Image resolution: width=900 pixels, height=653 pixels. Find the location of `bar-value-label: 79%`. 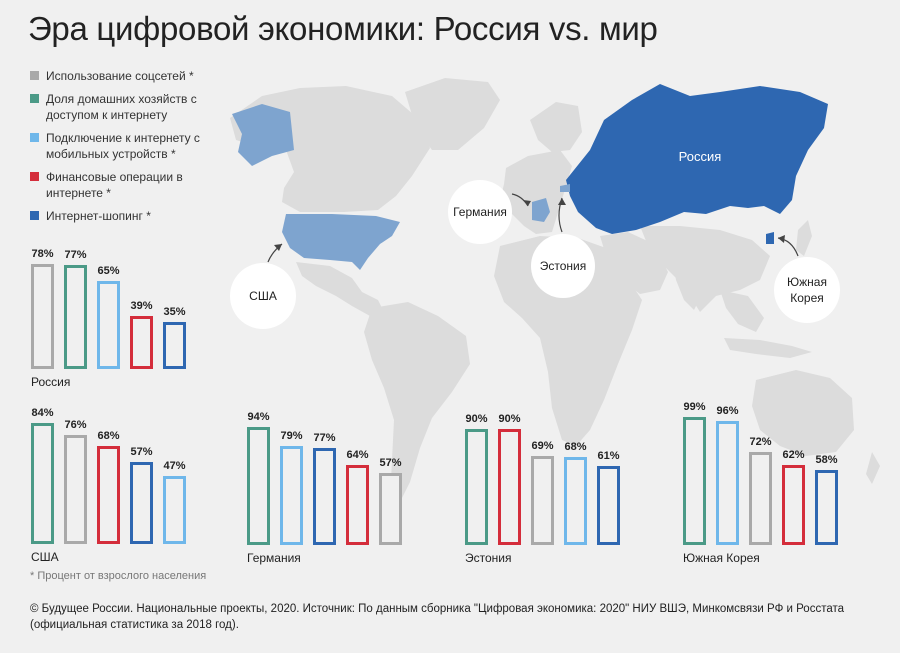

bar-value-label: 79% is located at coordinates (291, 436).